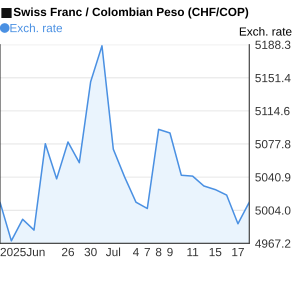  Describe the element at coordinates (113, 252) in the screenshot. I see `x-tick-label: Jul` at that location.